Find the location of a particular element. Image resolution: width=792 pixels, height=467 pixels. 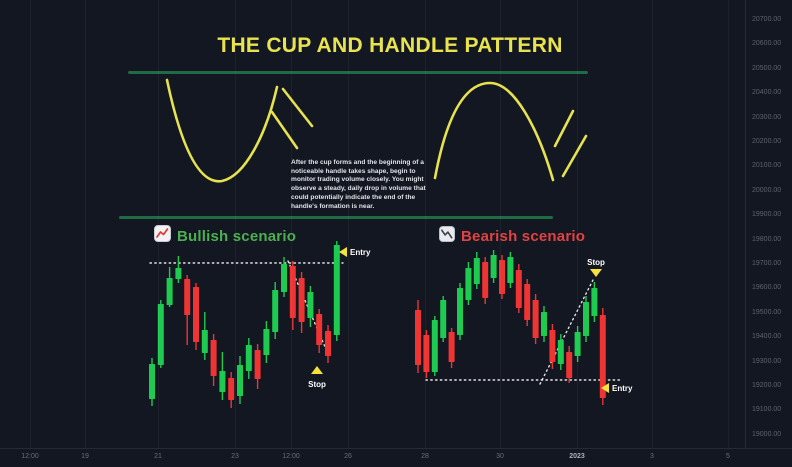

bullish-scenario-header: Bullish scenario is located at coordinates (225, 236).